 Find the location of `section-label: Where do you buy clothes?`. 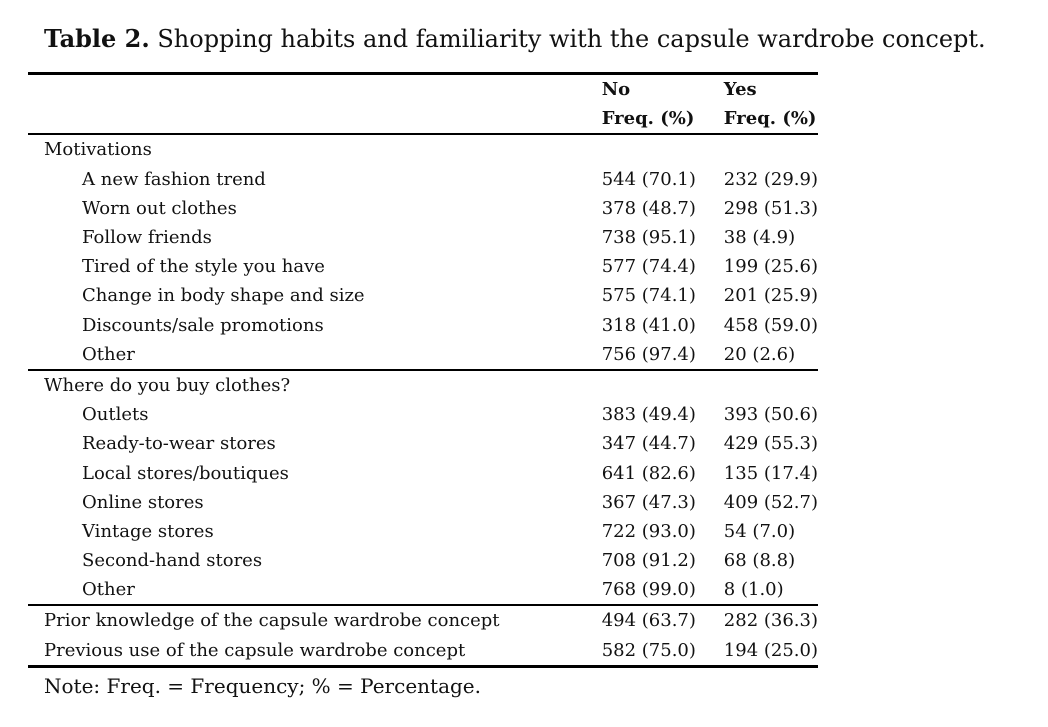

section-label: Where do you buy clothes? is located at coordinates (315, 384).